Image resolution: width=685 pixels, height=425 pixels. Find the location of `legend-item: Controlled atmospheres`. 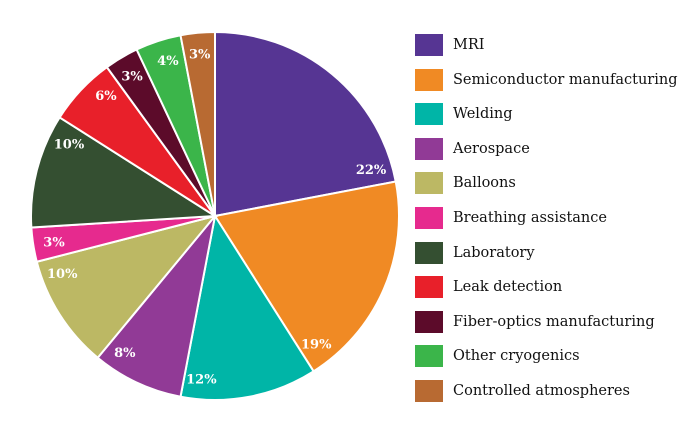

legend-item: Controlled atmospheres is located at coordinates (522, 391).